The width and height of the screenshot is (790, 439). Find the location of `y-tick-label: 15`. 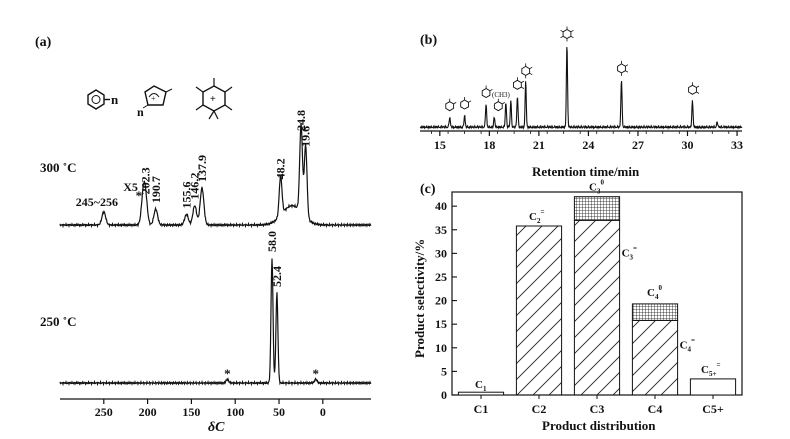

y-tick-label: 15 is located at coordinates (441, 324).